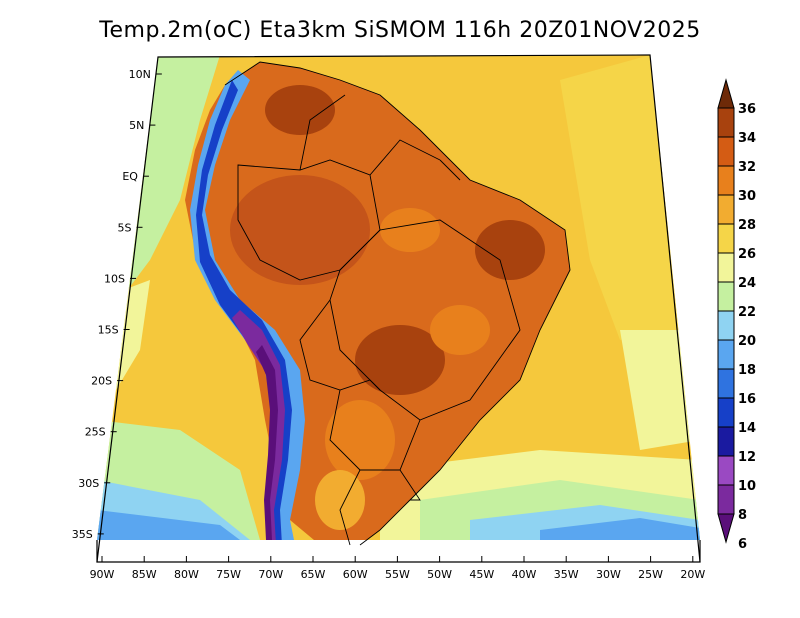 The height and width of the screenshot is (618, 800). What do you see at coordinates (726, 93) in the screenshot?
I see `colorbar-top-arrow` at bounding box center [726, 93].